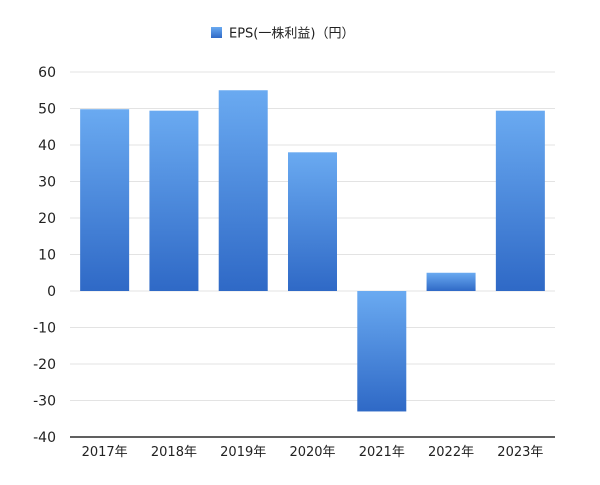  Describe the element at coordinates (47, 73) in the screenshot. I see `y-tick-label: 60` at that location.